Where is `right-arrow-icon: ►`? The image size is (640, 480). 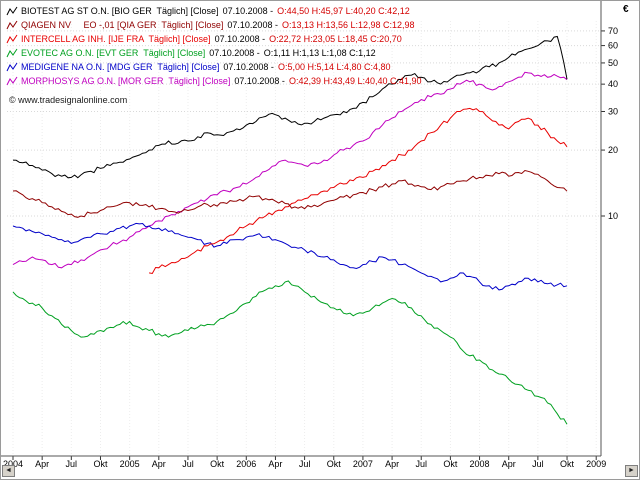
right-arrow-icon: ► is located at coordinates (631, 470).